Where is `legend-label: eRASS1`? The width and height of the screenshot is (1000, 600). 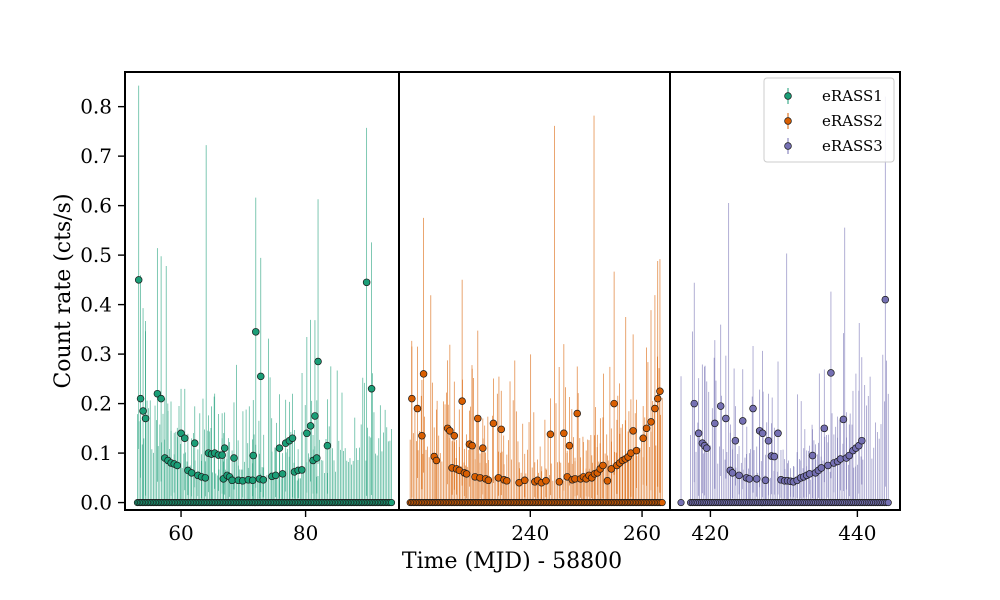
legend-label: eRASS1 is located at coordinates (852, 96).